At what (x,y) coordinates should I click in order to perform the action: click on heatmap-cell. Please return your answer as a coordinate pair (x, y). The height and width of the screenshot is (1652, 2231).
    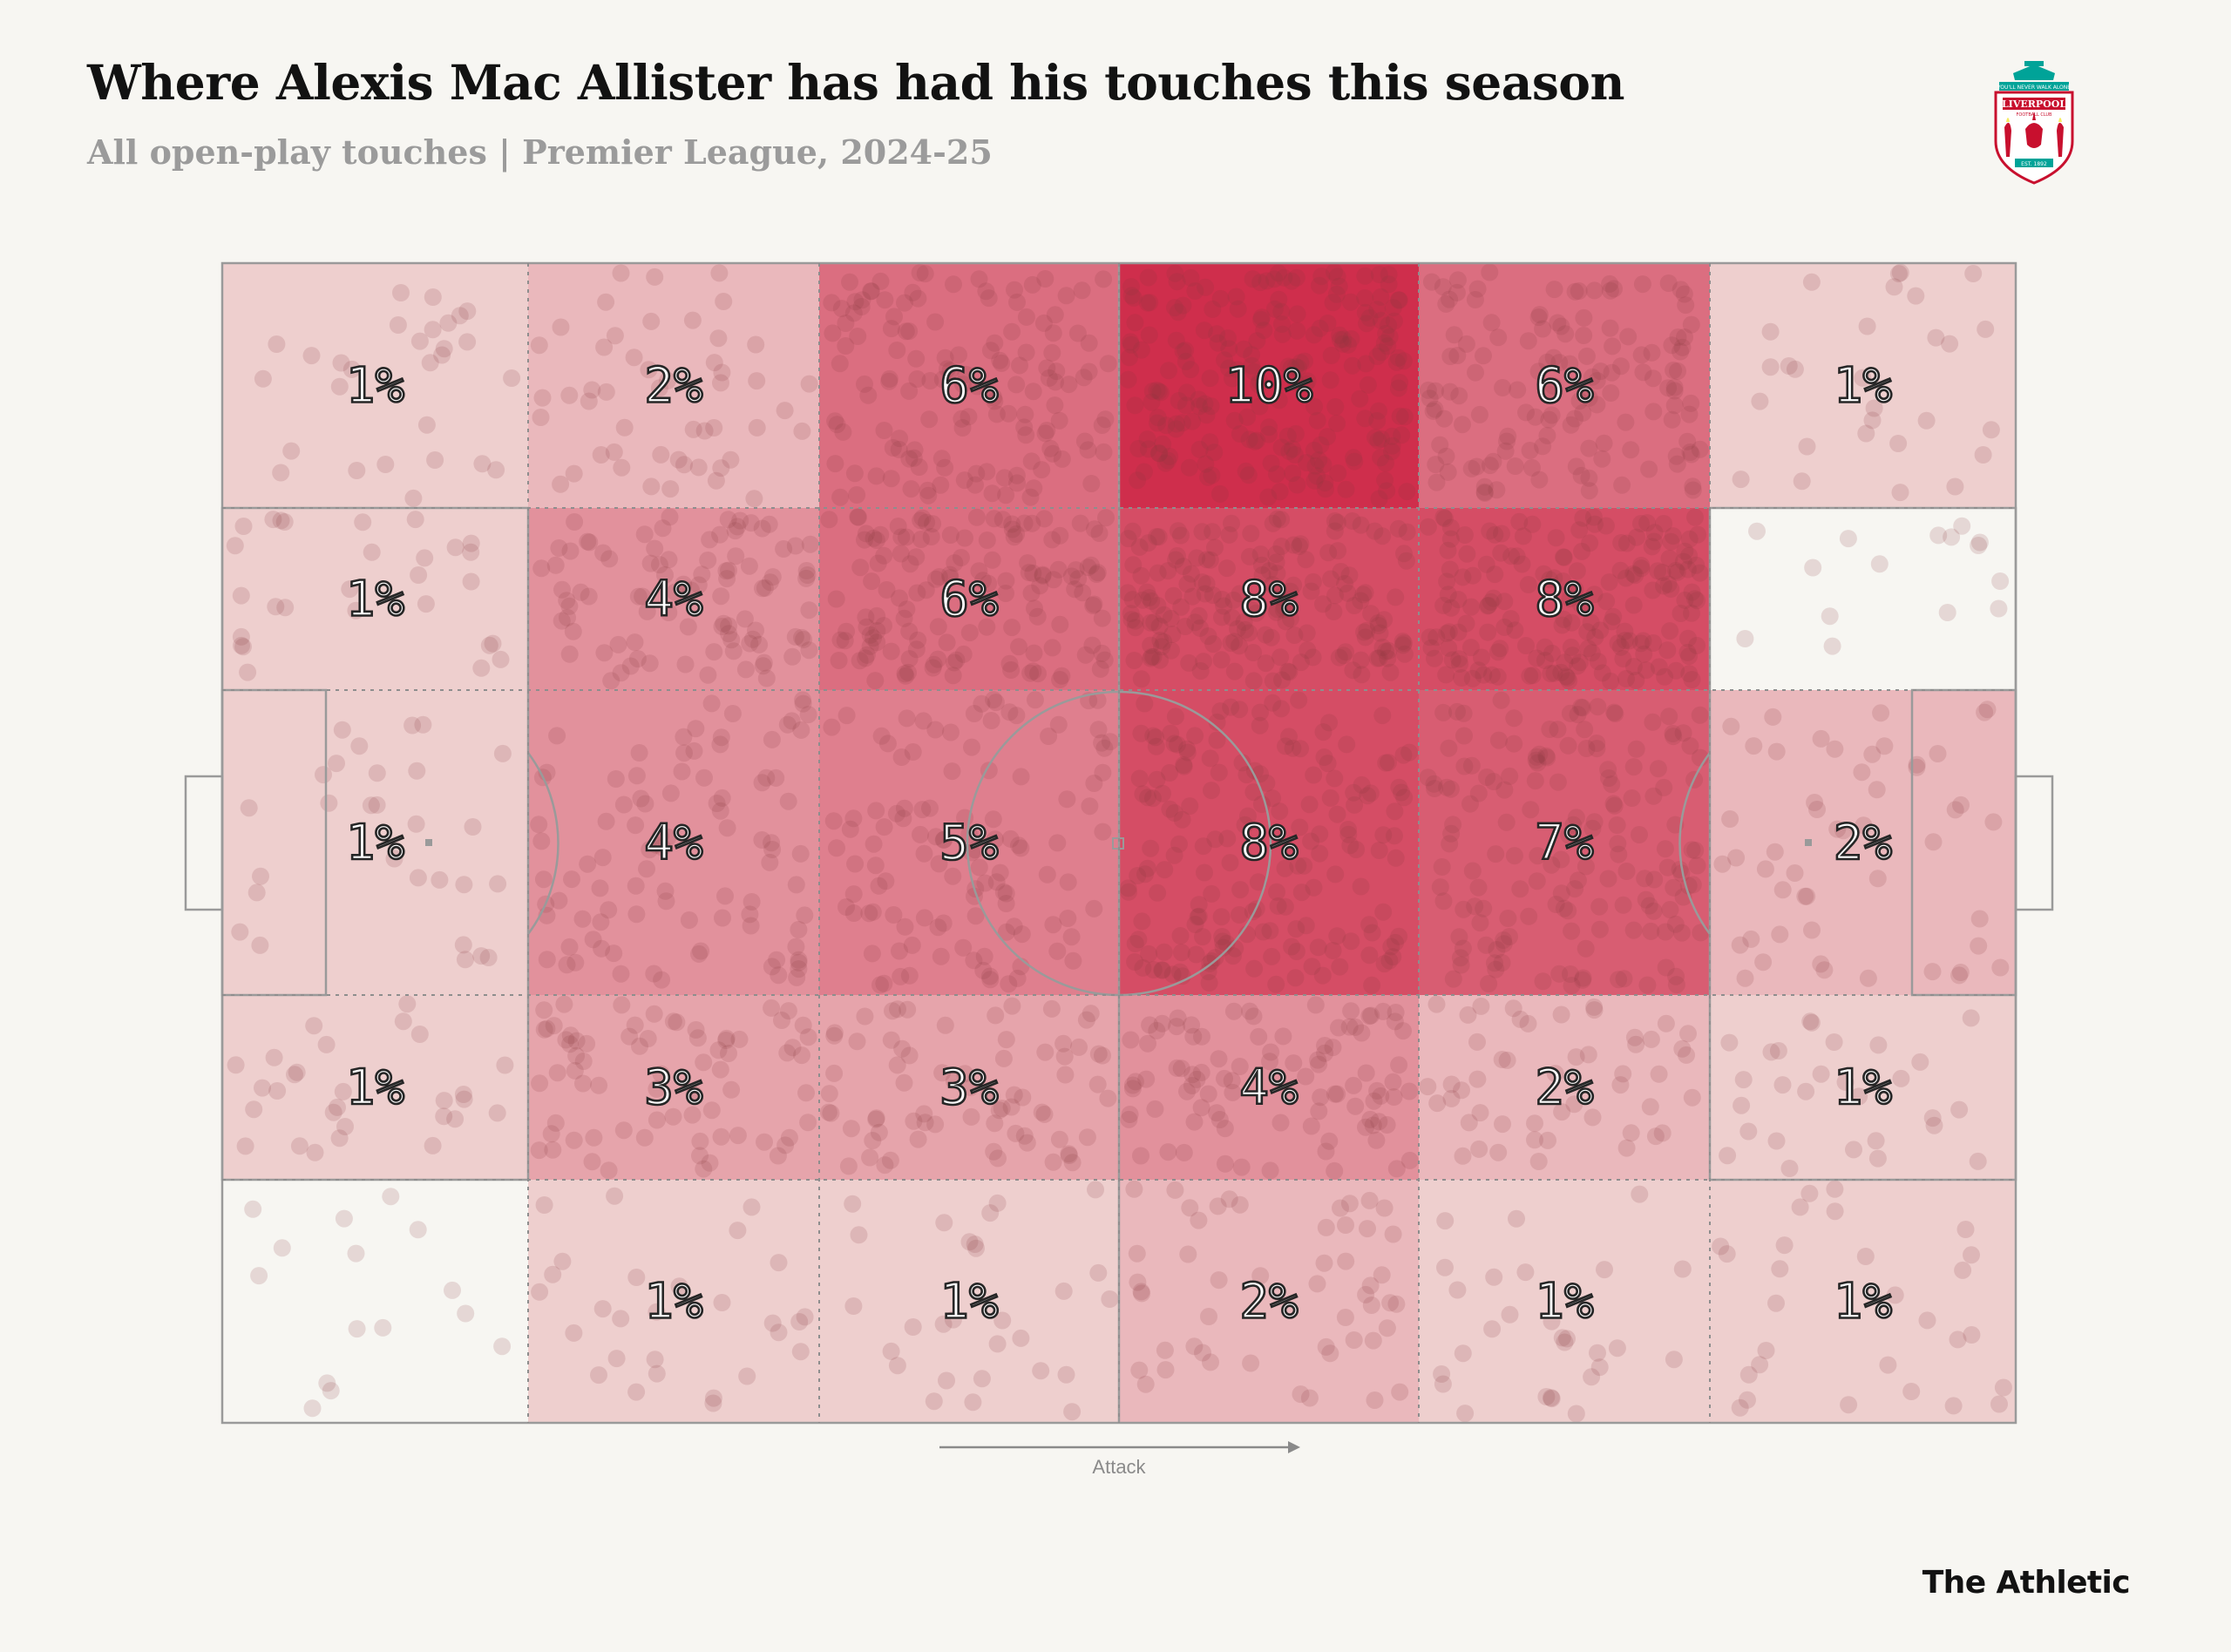
    Looking at the image, I should click on (969, 599).